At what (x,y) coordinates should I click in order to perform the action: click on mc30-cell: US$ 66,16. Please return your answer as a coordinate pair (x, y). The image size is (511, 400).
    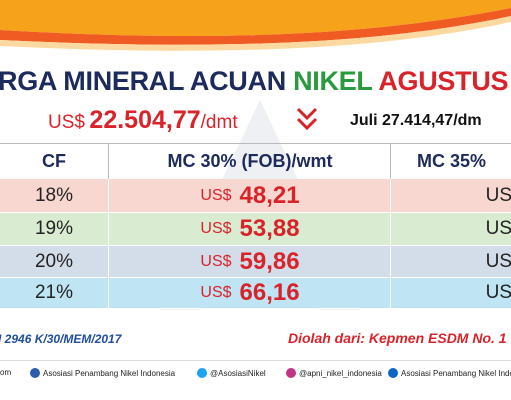
    Looking at the image, I should click on (249, 293).